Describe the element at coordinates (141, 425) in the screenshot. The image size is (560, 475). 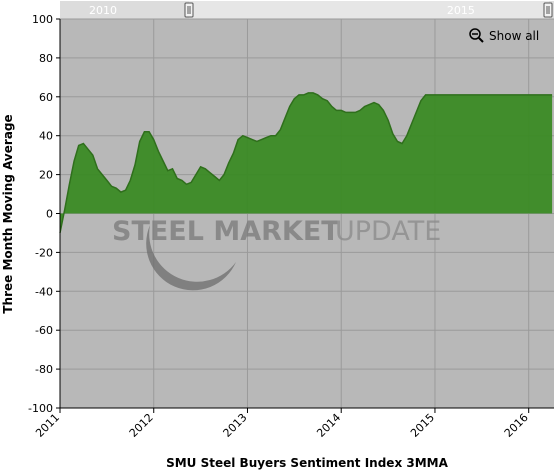
I see `x-tick-label: 2012` at that location.